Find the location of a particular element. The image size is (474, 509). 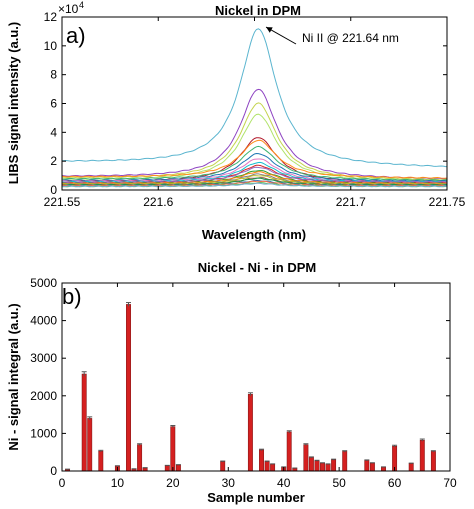

spectrum-y-tick-label: 10 is located at coordinates (51, 46).